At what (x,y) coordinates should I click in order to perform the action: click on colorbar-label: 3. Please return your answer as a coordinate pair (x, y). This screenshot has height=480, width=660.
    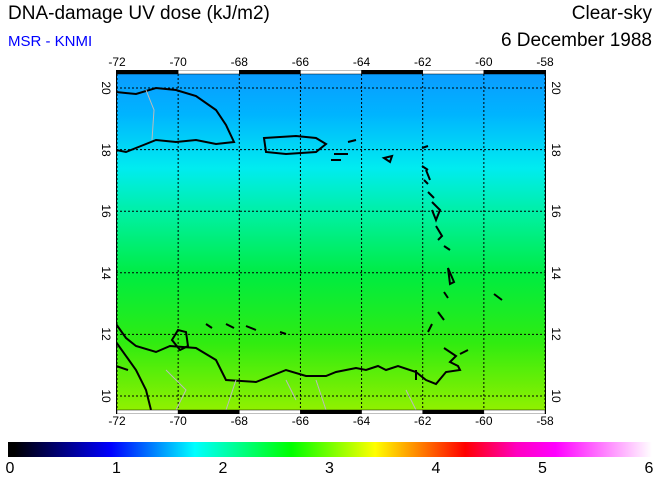
    Looking at the image, I should click on (329, 468).